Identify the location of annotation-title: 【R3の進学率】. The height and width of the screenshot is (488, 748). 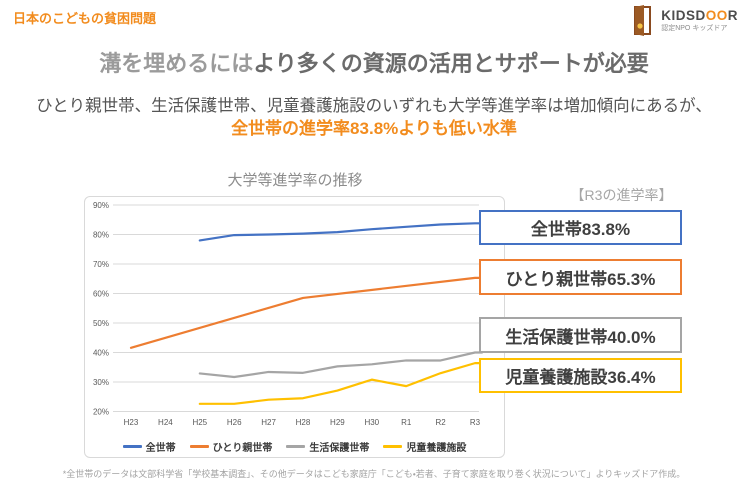
(621, 195).